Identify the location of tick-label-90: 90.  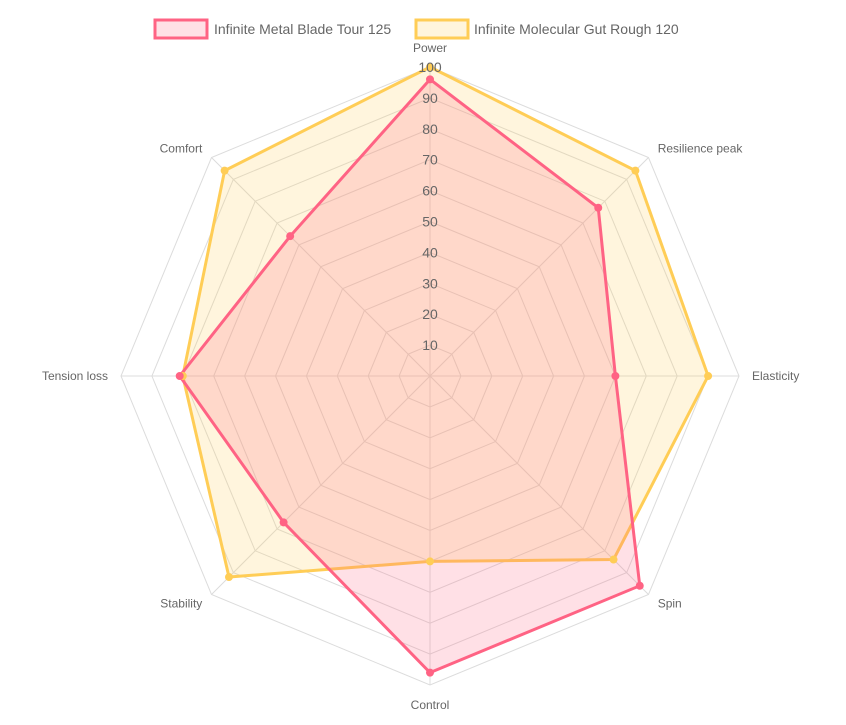
(430, 98).